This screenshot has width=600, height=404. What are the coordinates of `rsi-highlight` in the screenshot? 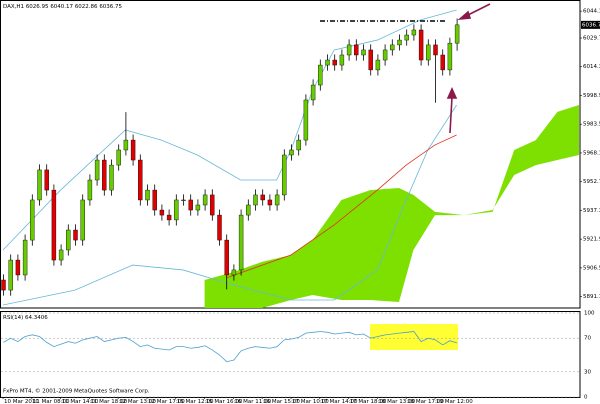 It's located at (414, 337).